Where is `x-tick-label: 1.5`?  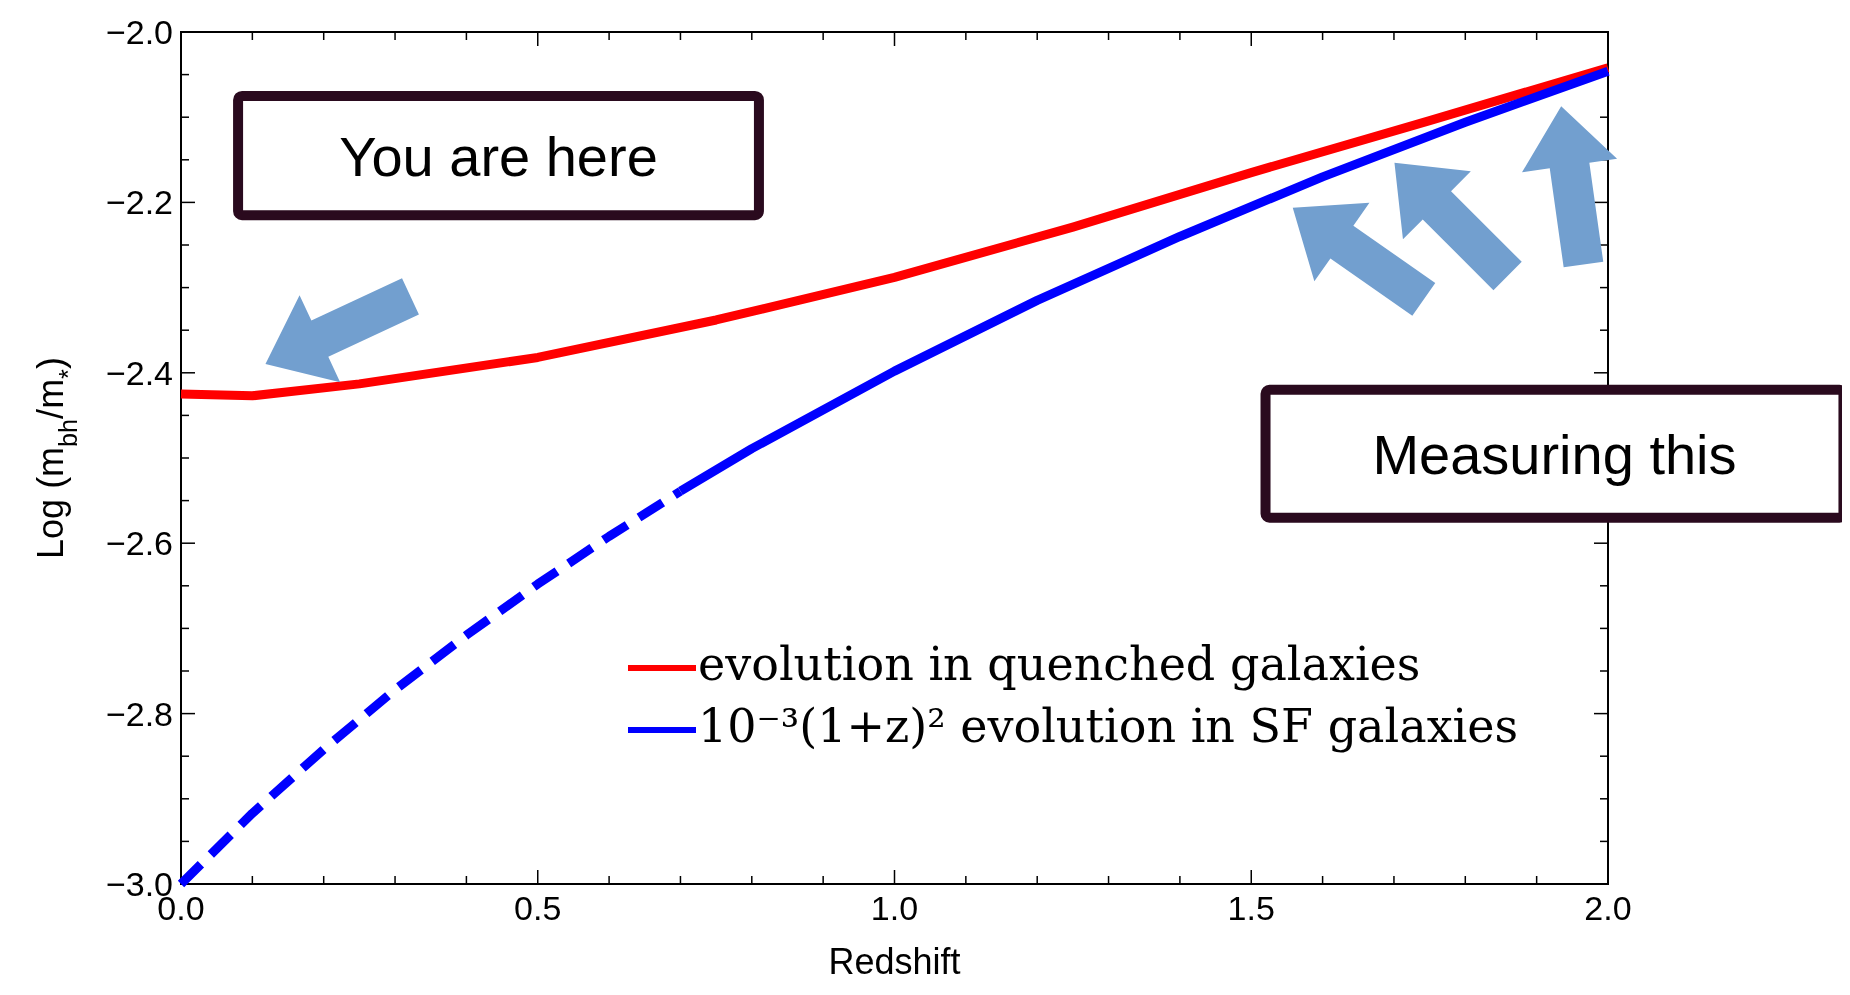
x-tick-label: 1.5 is located at coordinates (1251, 908).